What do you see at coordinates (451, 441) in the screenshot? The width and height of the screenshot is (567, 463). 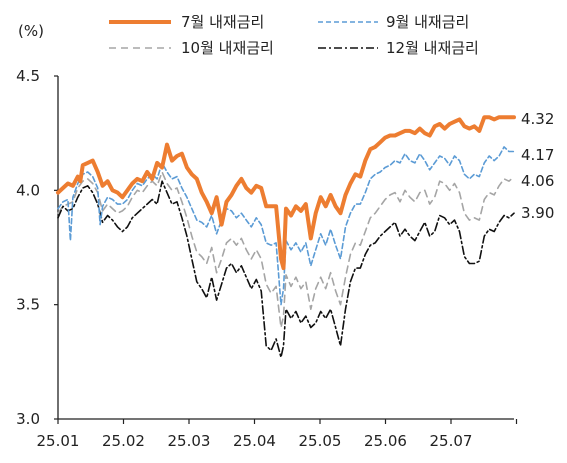 I see `x-tick-label: 25.07` at bounding box center [451, 441].